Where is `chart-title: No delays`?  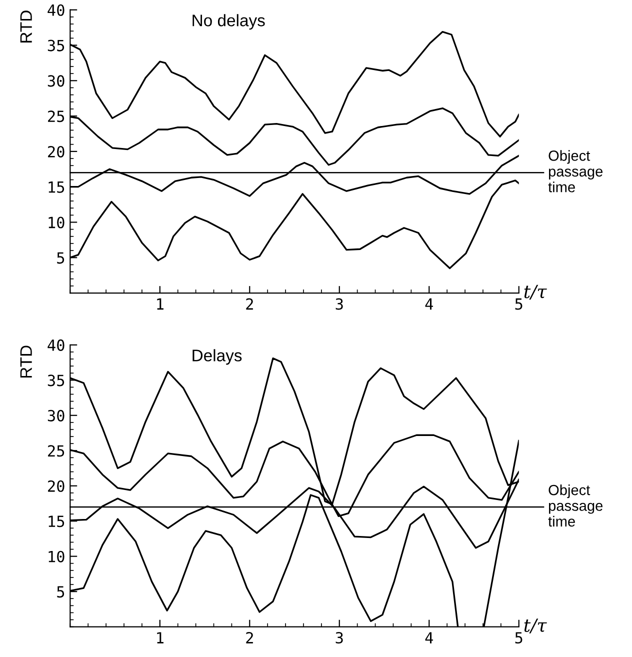 chart-title: No delays is located at coordinates (228, 22).